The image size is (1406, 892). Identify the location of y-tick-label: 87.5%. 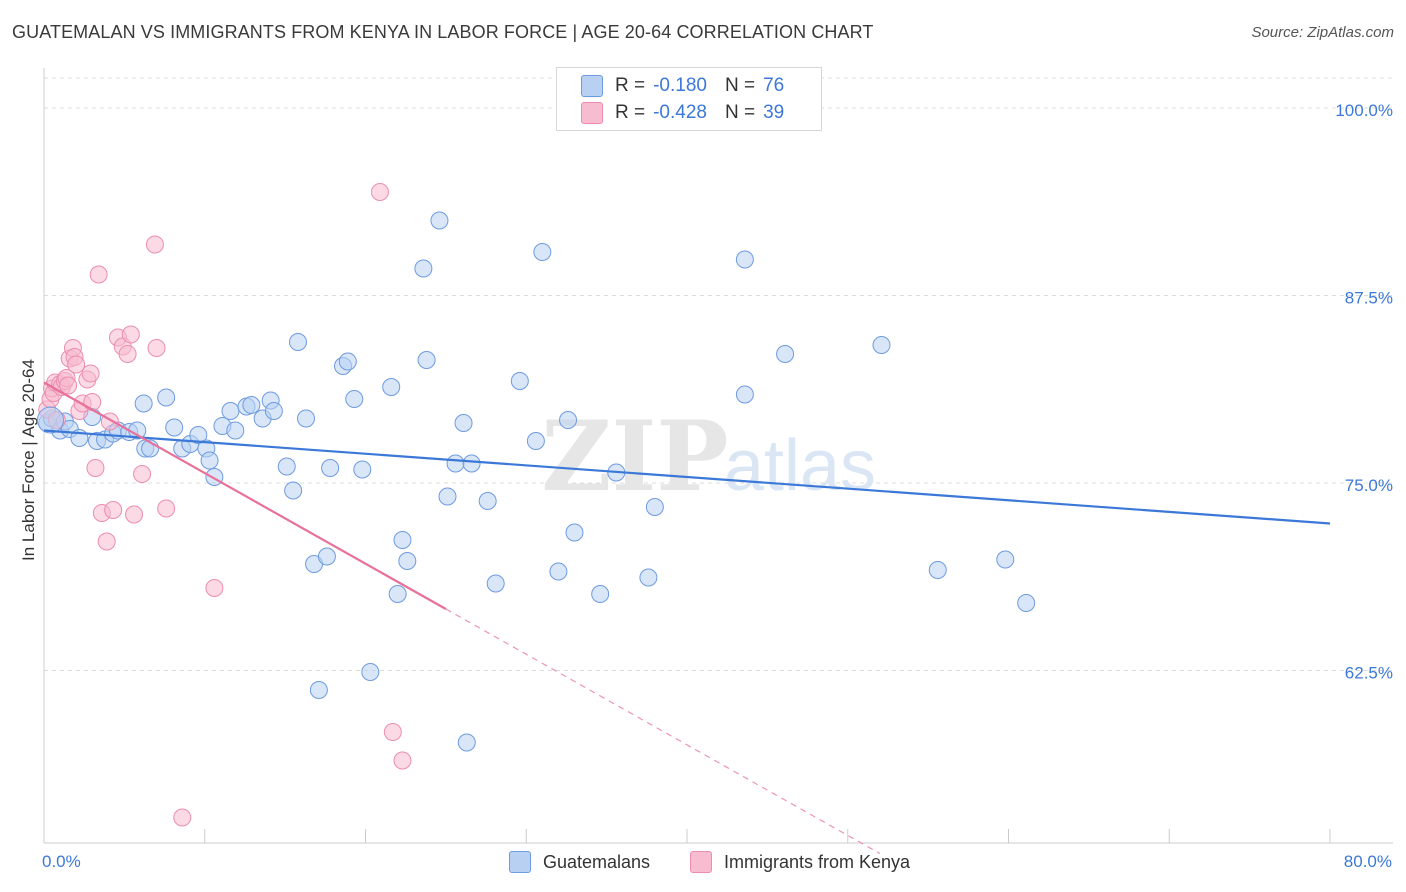
(1369, 298).